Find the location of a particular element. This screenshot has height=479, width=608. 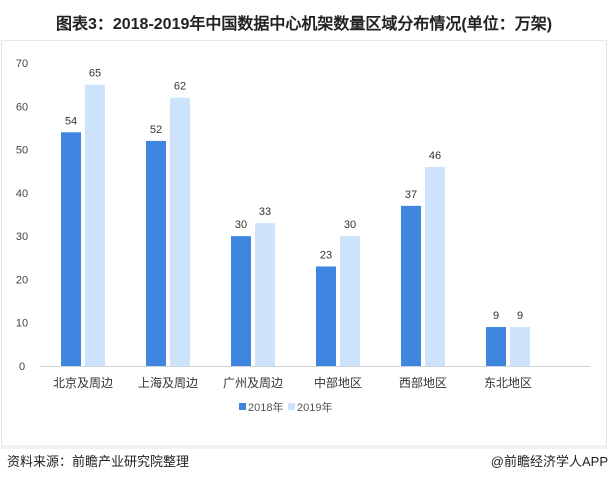

y-tick-label: 60 is located at coordinates (22, 107).